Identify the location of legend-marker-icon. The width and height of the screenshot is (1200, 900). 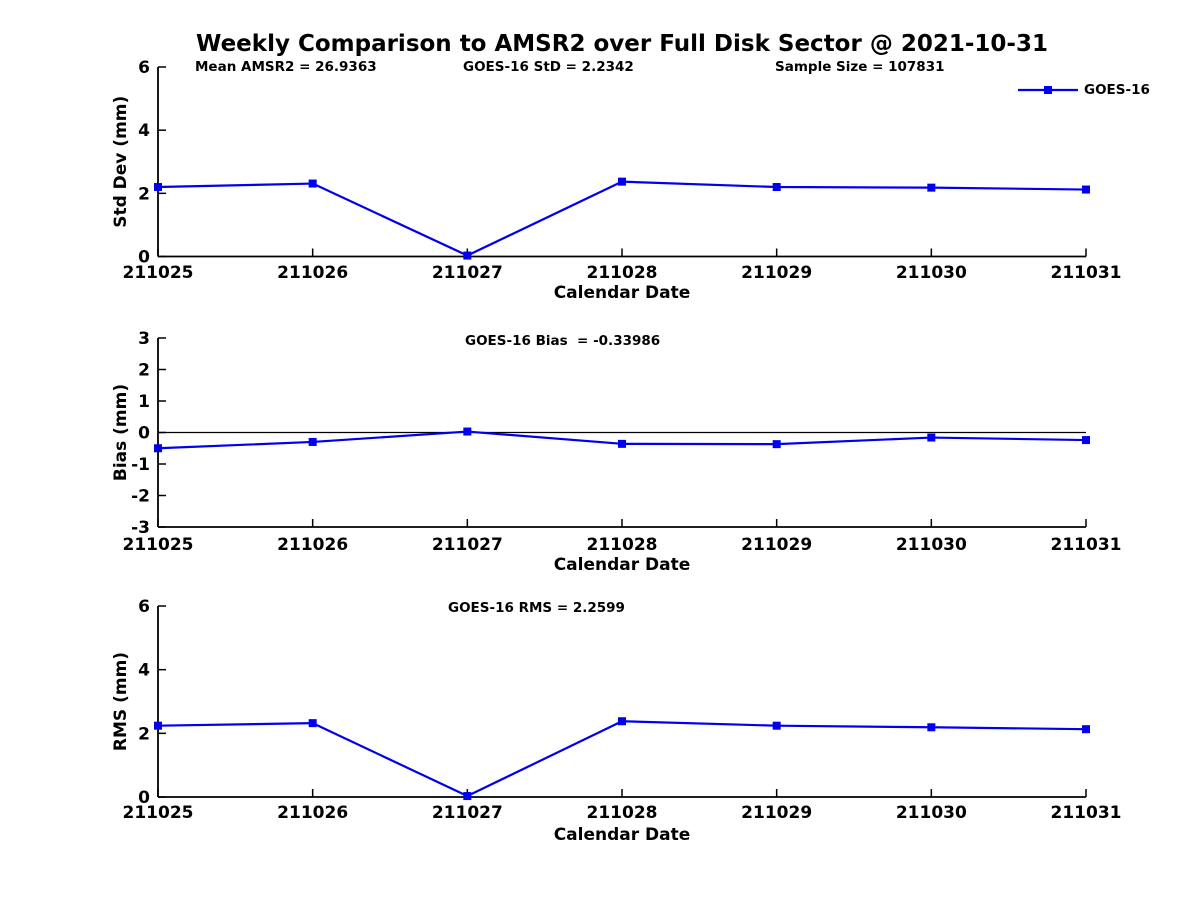
(1048, 90).